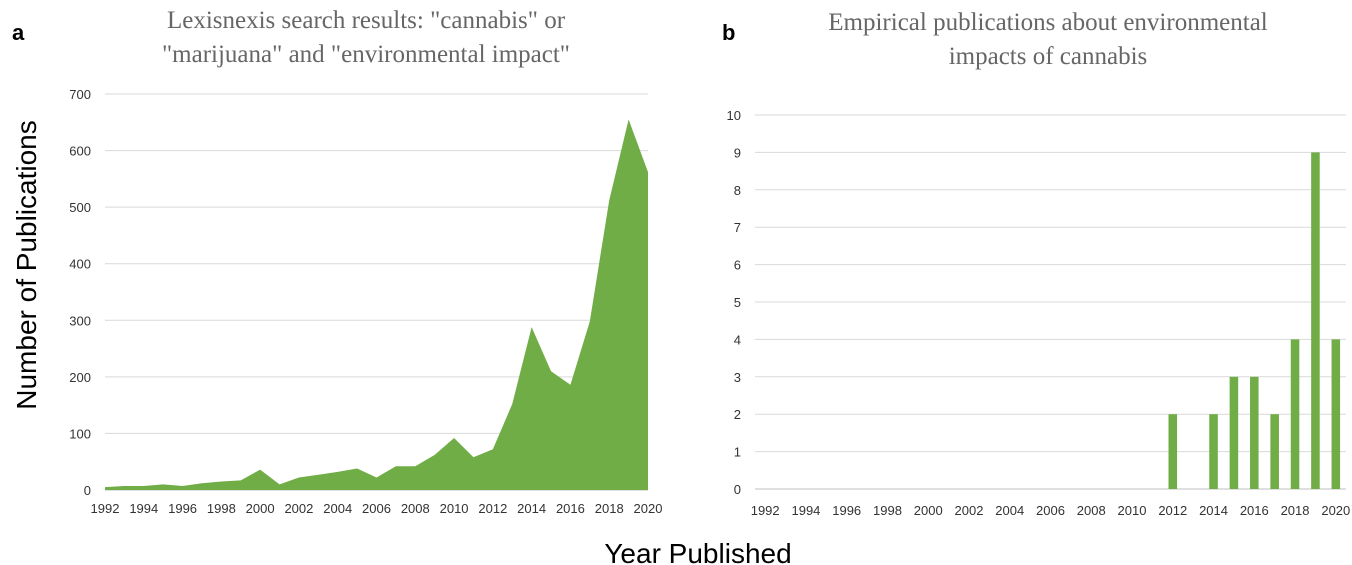 This screenshot has height=565, width=1352. What do you see at coordinates (366, 54) in the screenshot?
I see `panel-a-title-line-2: "marijuana" and "environmental impact"` at bounding box center [366, 54].